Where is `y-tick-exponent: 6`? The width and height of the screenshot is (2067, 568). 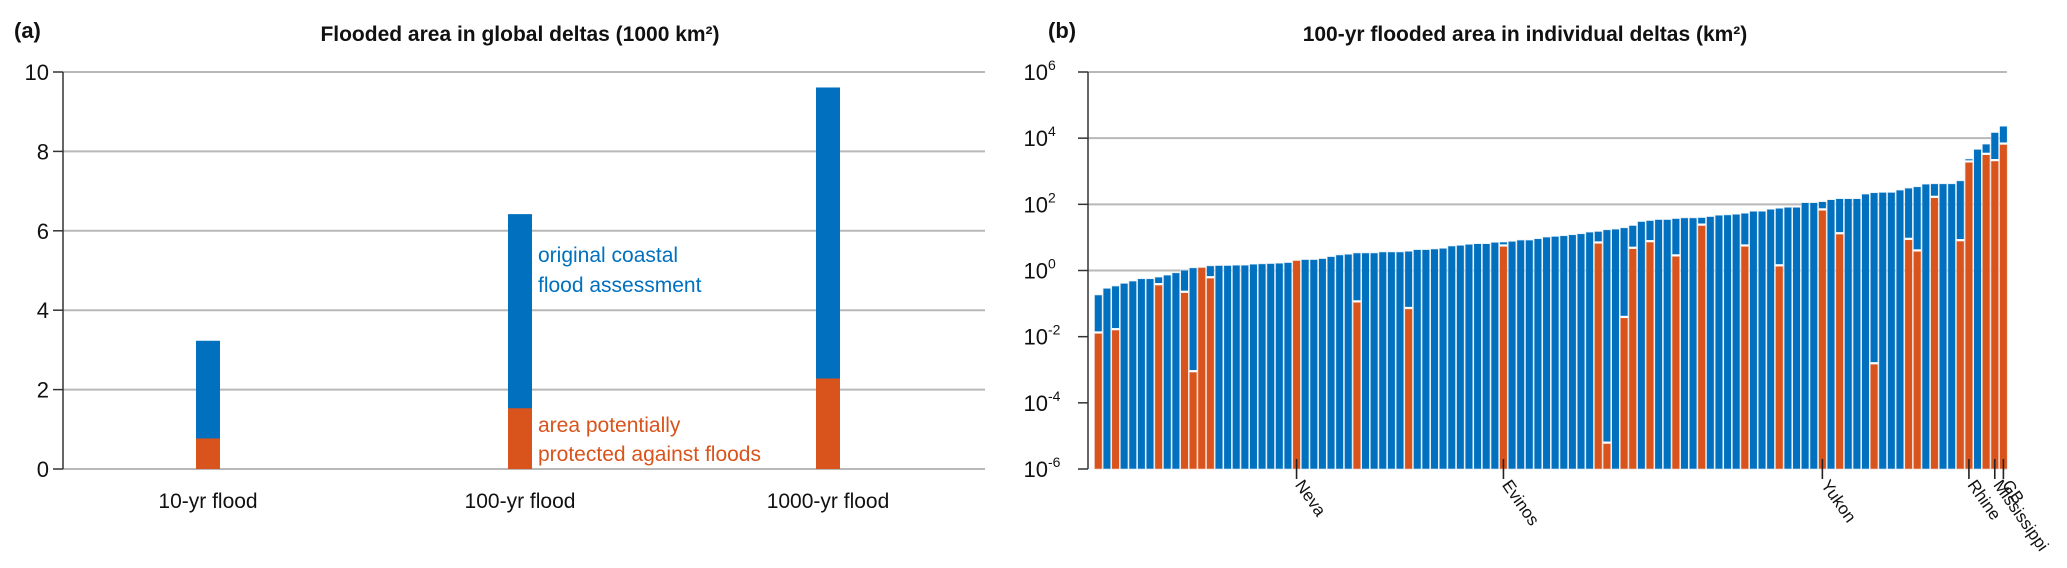 y-tick-exponent: 6 is located at coordinates (1052, 65).